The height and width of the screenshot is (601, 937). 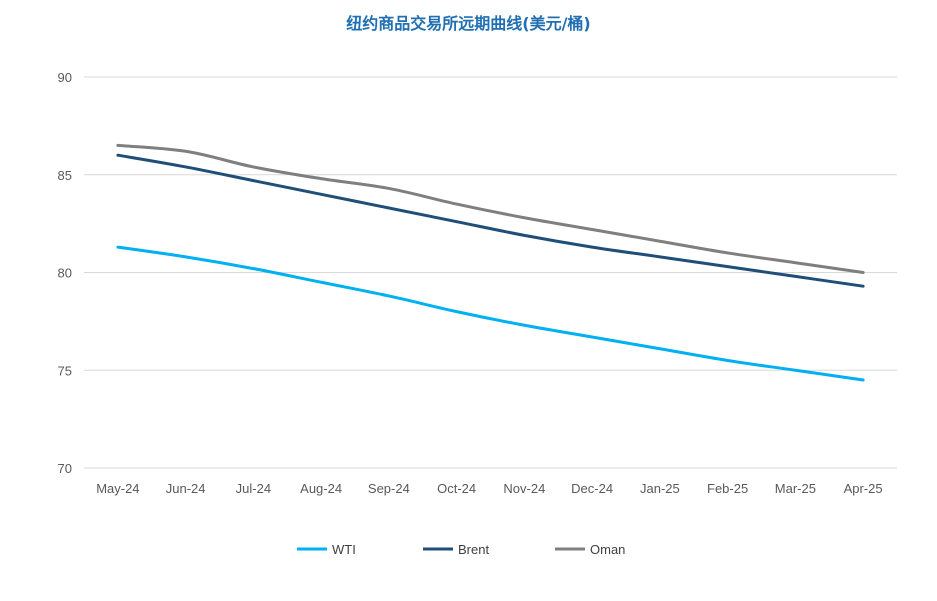 I want to click on legend-label-wti: WTI, so click(x=344, y=549).